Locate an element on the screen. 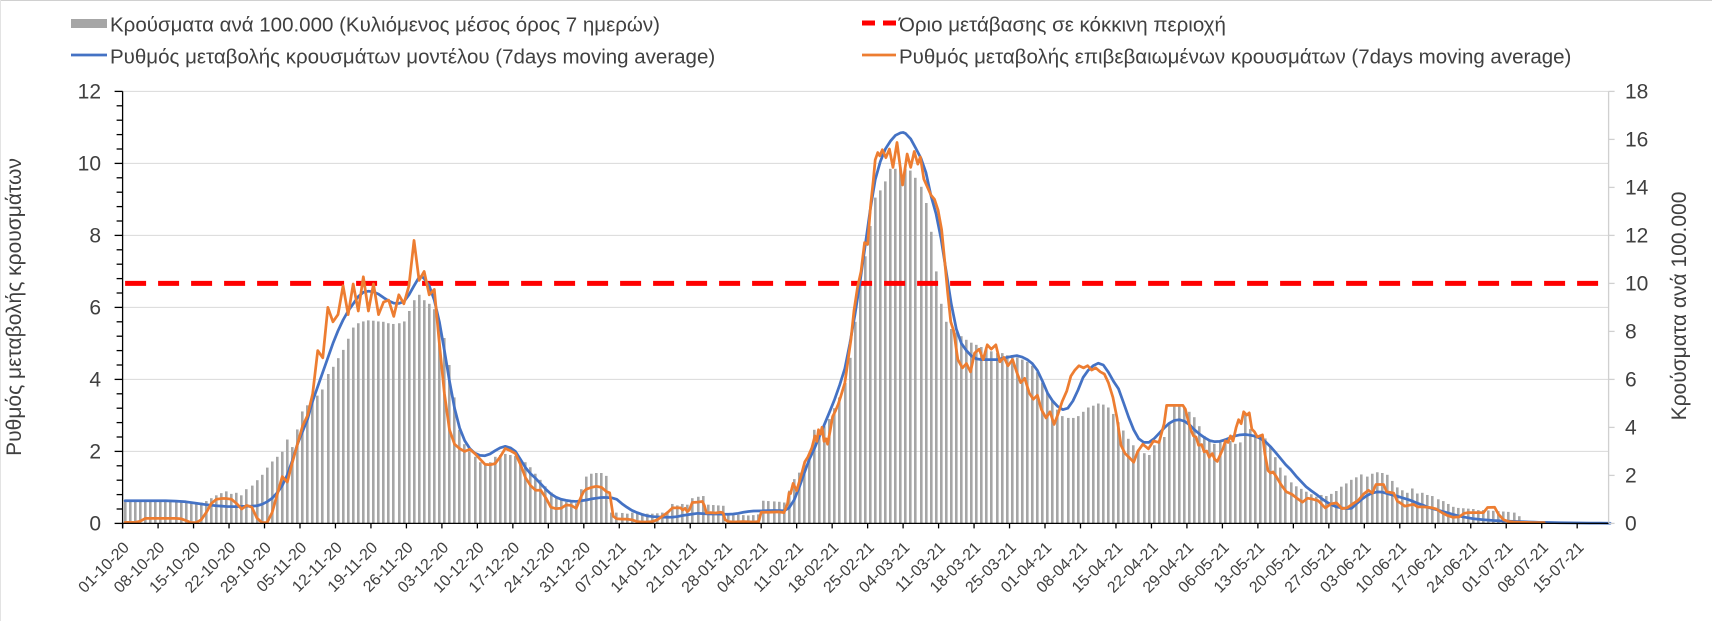 The height and width of the screenshot is (626, 1712). svg-text:Όριο μετάβασης σε κόκκινη περι: Όριο μετάβασης σε κόκκινη περιοχή is located at coordinates (1062, 25).